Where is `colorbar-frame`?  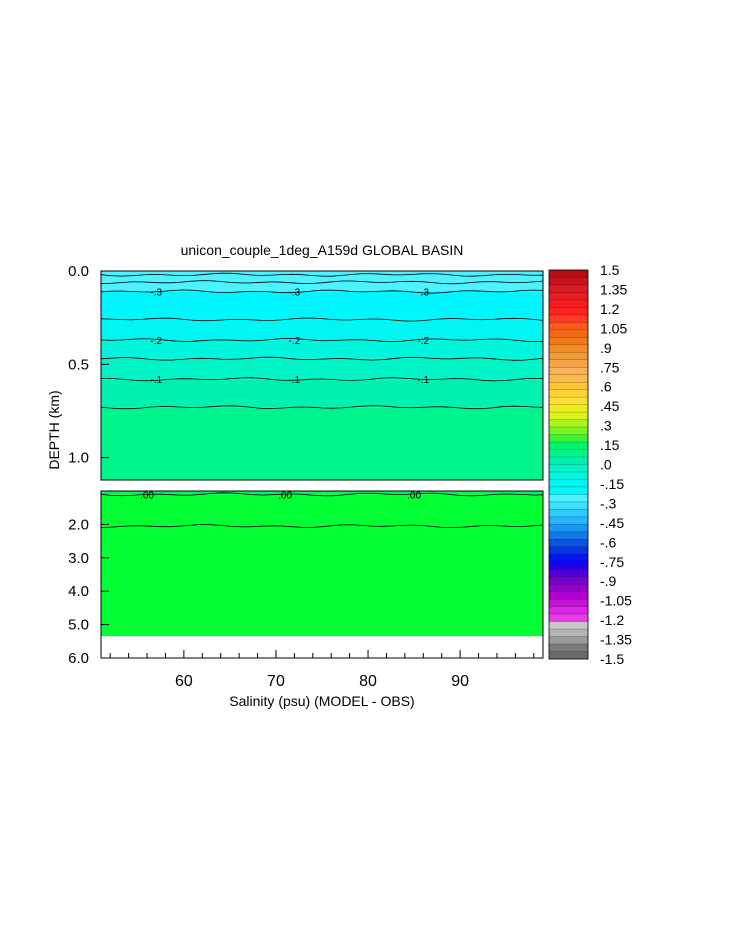 colorbar-frame is located at coordinates (568, 464).